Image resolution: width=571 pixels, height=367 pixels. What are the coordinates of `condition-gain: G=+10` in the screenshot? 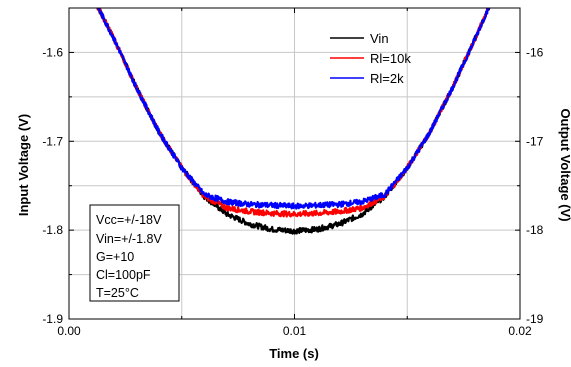 It's located at (115, 257).